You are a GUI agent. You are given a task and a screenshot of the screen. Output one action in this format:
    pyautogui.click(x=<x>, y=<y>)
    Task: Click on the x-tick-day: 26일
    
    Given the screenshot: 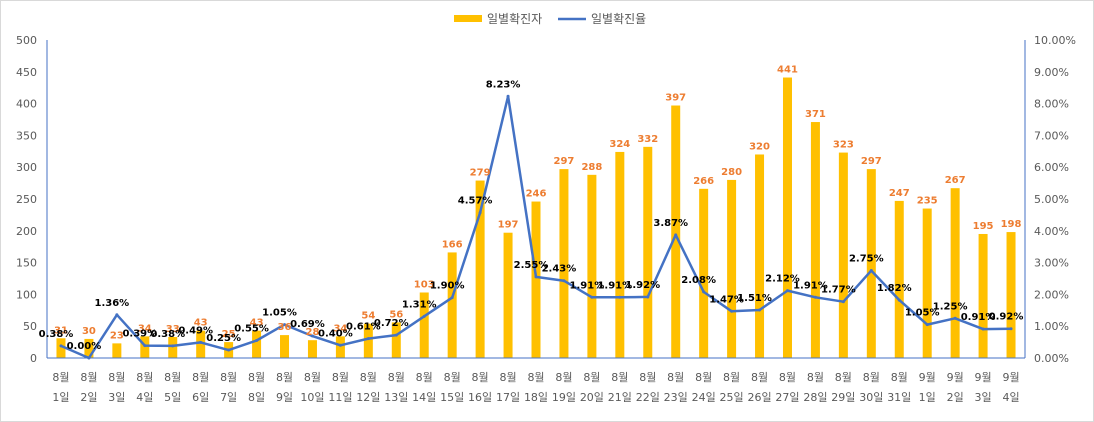 What is the action you would take?
    pyautogui.click(x=759, y=397)
    